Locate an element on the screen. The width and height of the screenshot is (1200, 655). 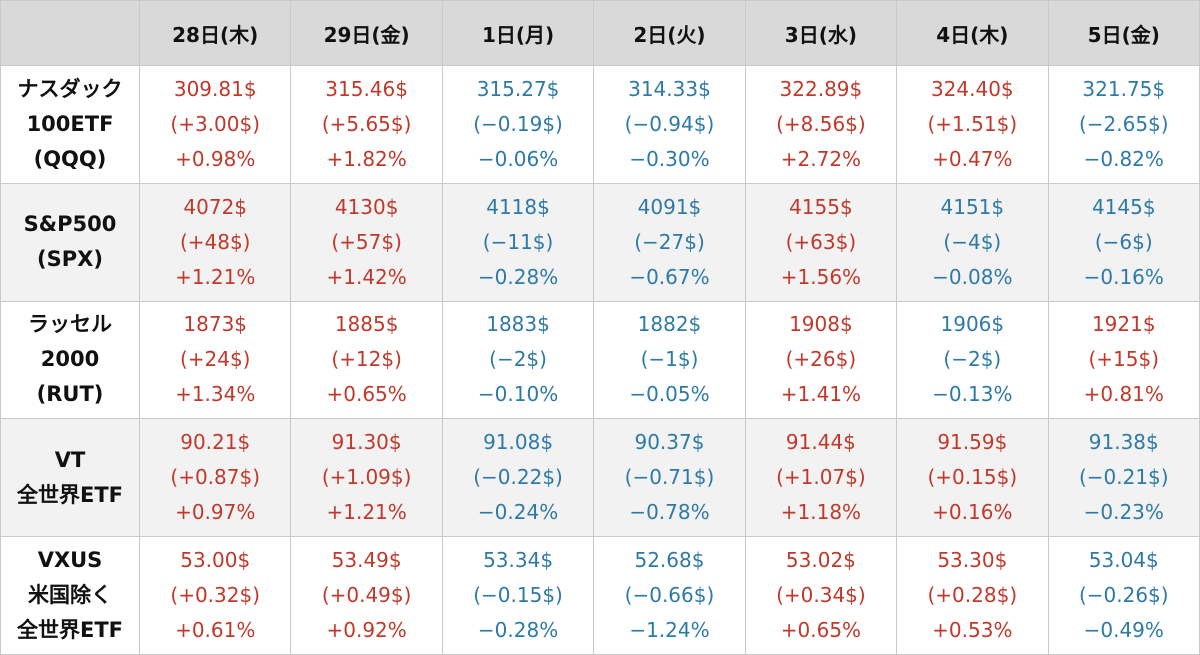
price-cell: 1908$ (+26$) +1.41% is located at coordinates (821, 360).